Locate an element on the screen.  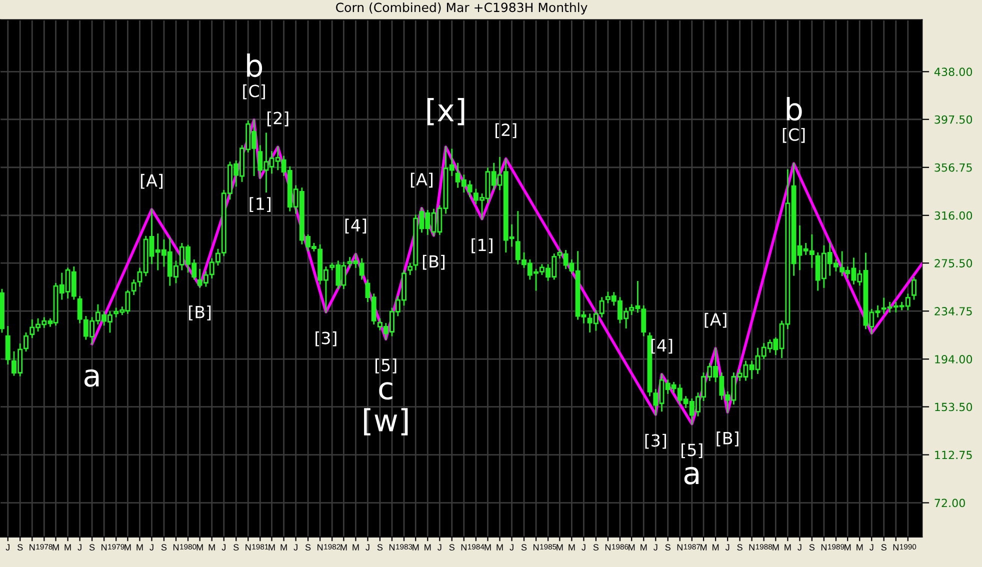
annotation: c is located at coordinates (385, 391).